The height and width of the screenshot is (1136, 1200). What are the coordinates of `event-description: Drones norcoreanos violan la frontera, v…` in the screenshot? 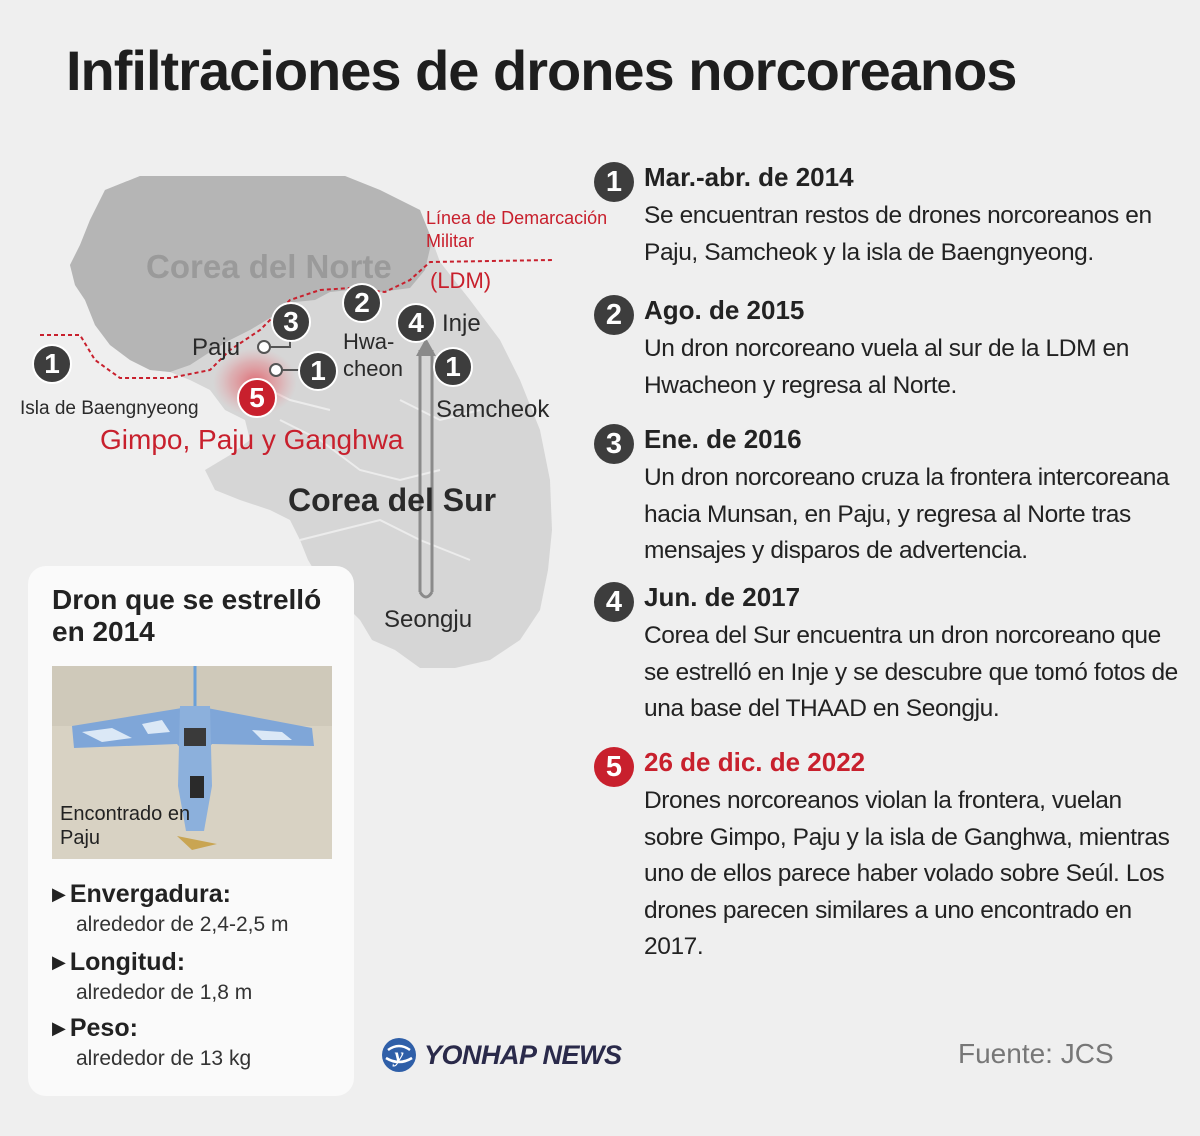 It's located at (907, 873).